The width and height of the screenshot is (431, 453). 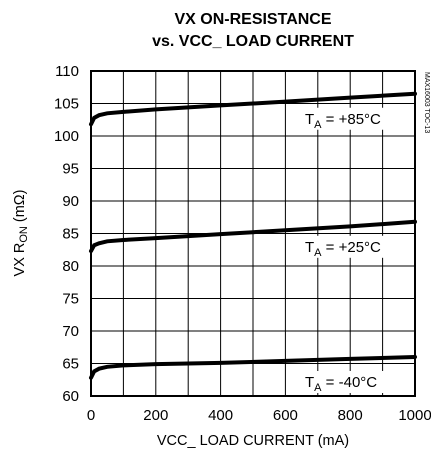 I want to click on x-tick-label: 800, so click(x=350, y=415).